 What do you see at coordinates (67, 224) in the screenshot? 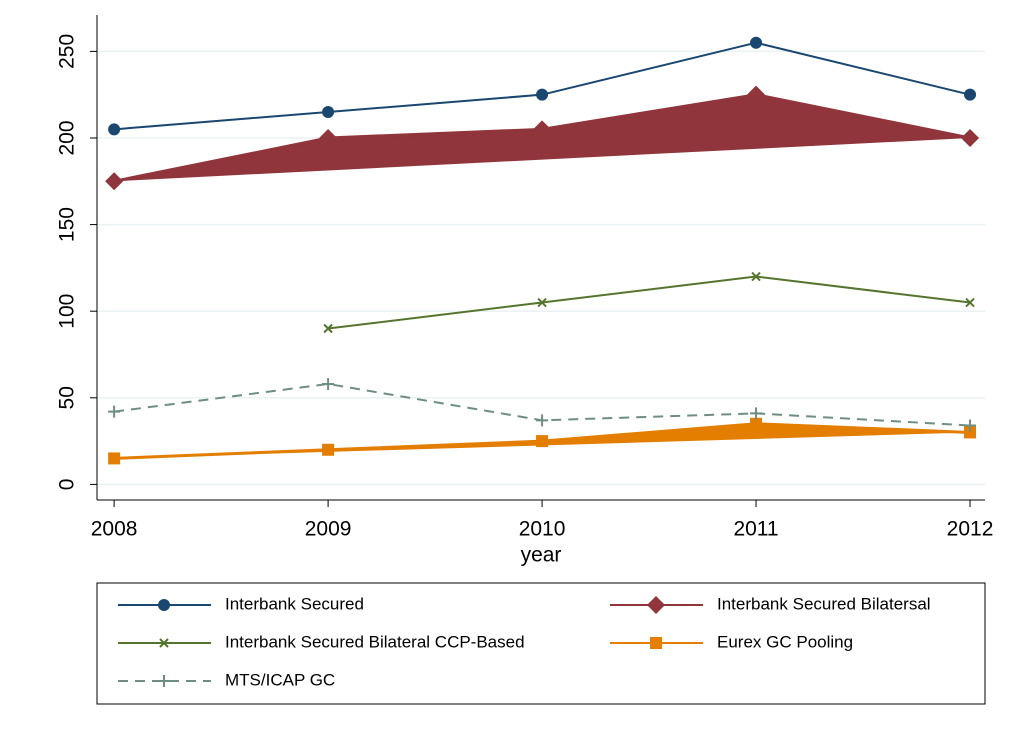
I see `y-tick-label: 150` at bounding box center [67, 224].